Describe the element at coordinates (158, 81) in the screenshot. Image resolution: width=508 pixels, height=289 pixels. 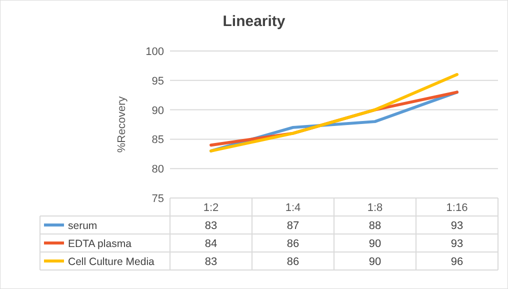
I see `y-tick-label: 95` at that location.